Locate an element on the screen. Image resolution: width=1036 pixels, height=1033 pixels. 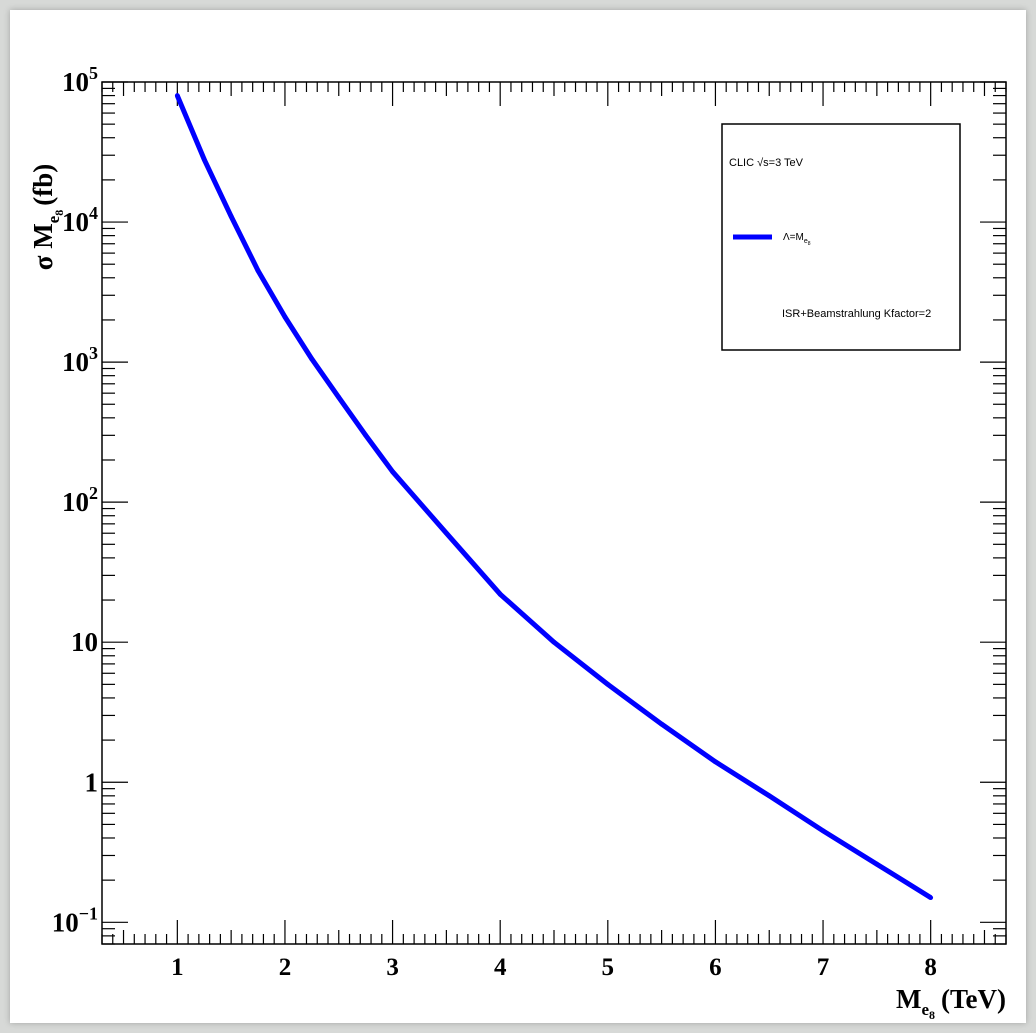
x-tick-label: 2 is located at coordinates (285, 967).